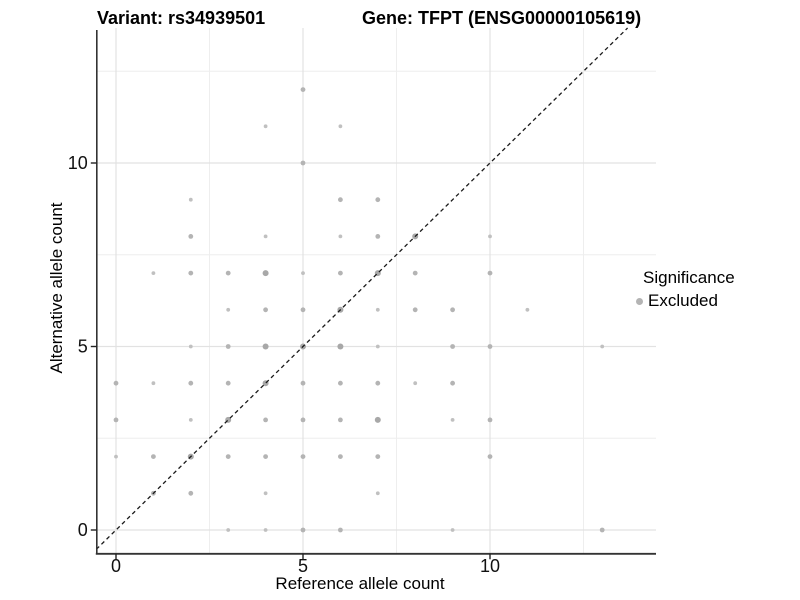 This screenshot has width=800, height=600. Describe the element at coordinates (116, 566) in the screenshot. I see `x-tick-label: 0` at that location.